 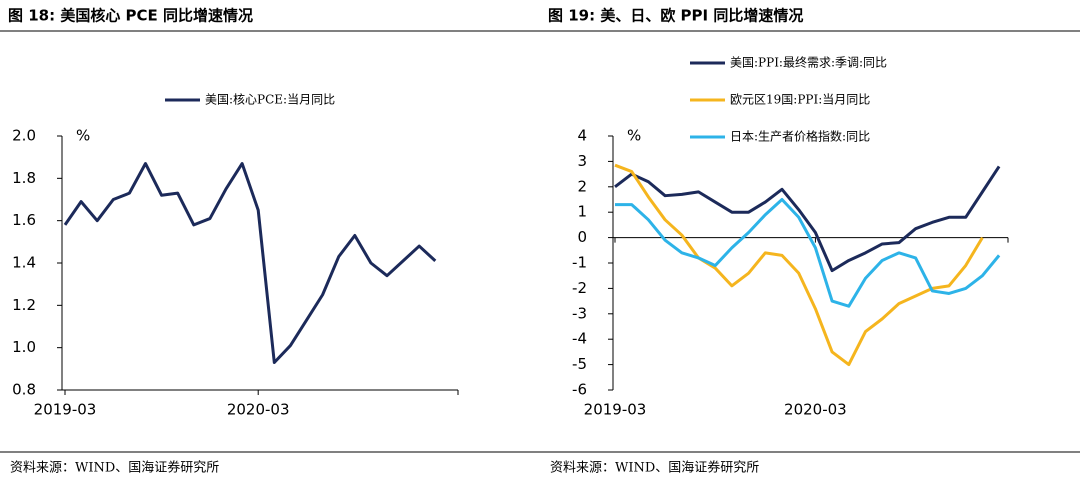 What do you see at coordinates (579, 390) in the screenshot?
I see `y-tick-label: -6` at bounding box center [579, 390].